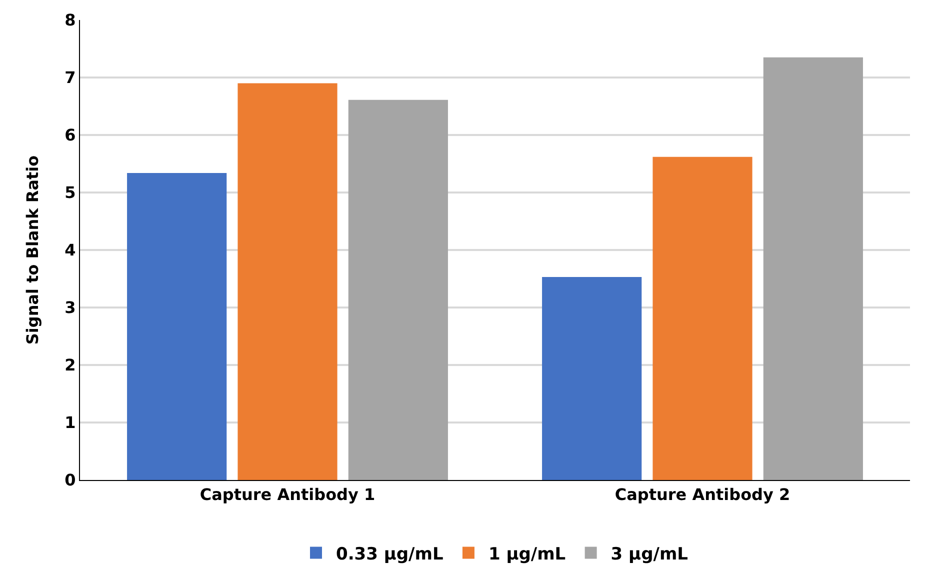 The width and height of the screenshot is (930, 583). What do you see at coordinates (390, 554) in the screenshot?
I see `legend-label: 0.33 µg/mL` at bounding box center [390, 554].